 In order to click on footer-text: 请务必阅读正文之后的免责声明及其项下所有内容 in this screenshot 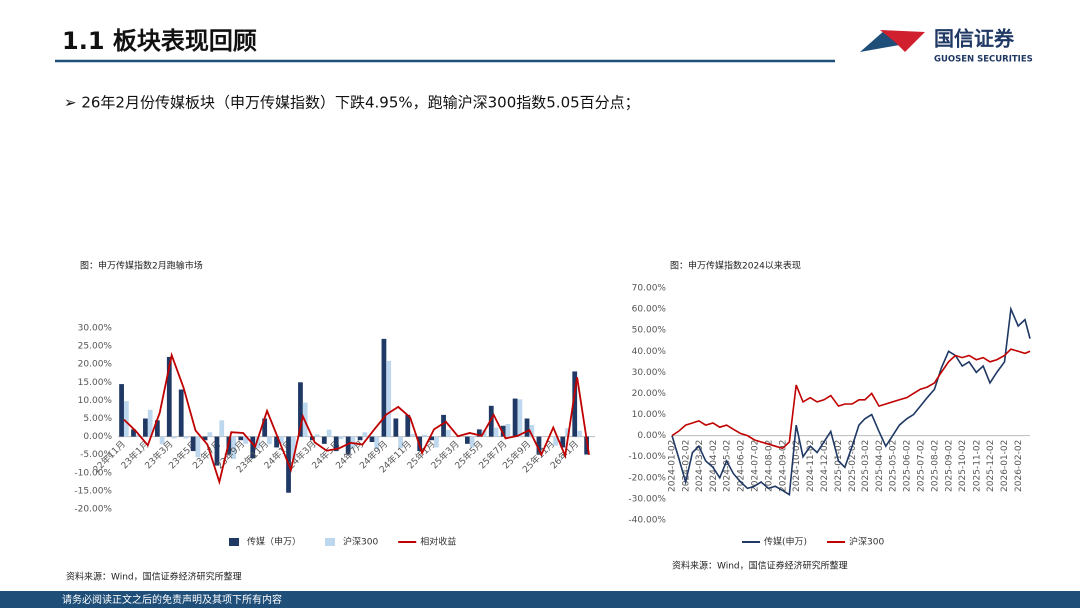, I will do `click(172, 599)`.